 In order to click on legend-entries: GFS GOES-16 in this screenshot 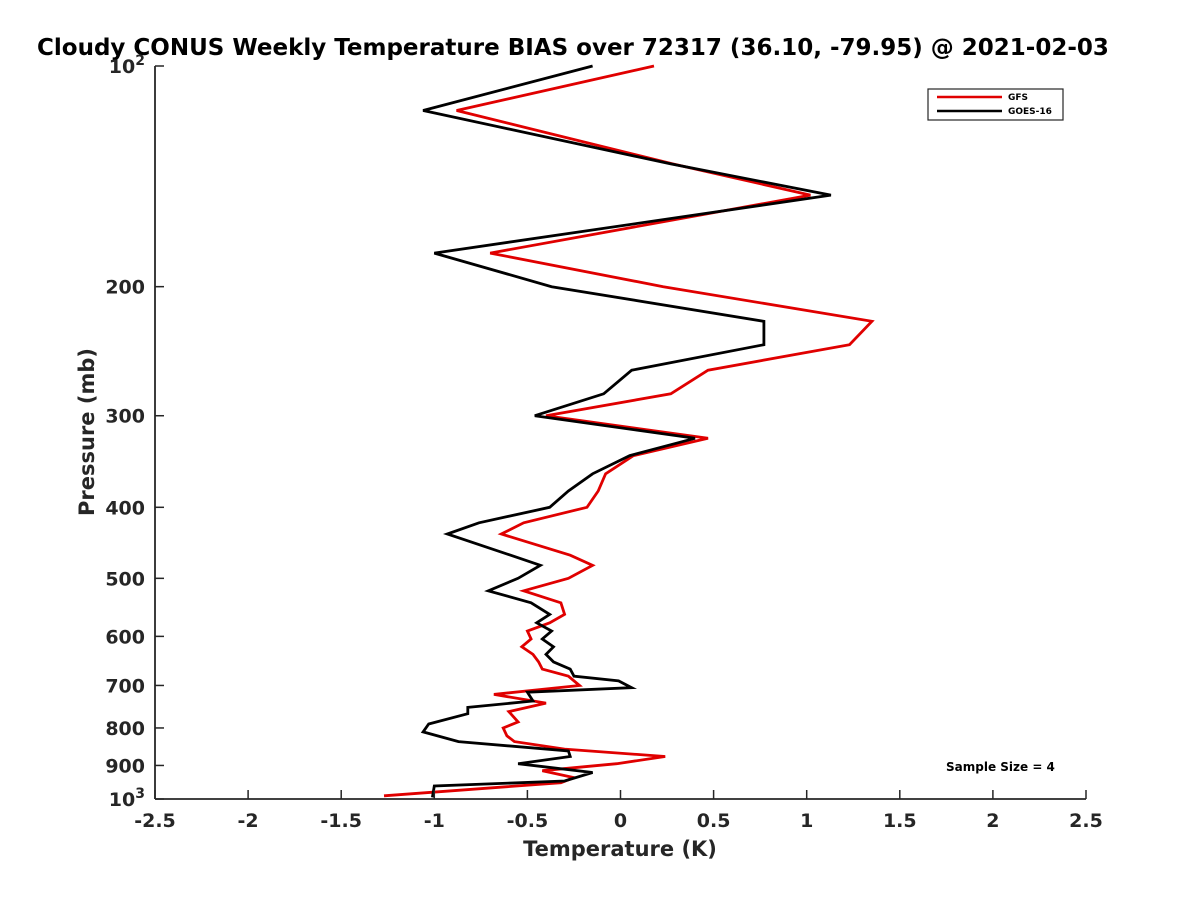, I will do `click(994, 105)`.